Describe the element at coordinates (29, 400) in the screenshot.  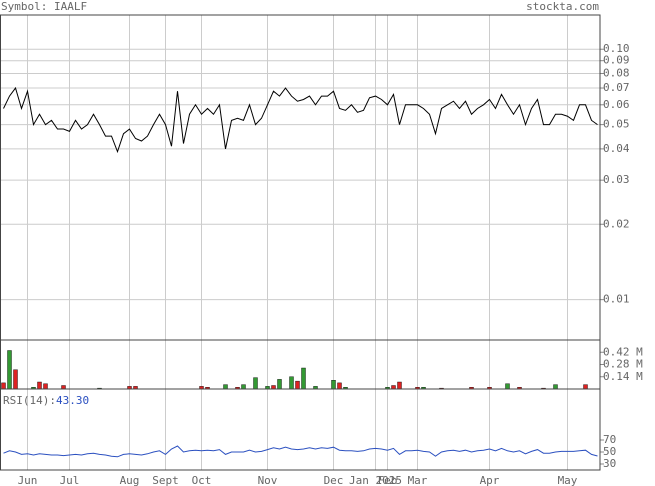
I see `rsi-title: RSI(14):` at that location.